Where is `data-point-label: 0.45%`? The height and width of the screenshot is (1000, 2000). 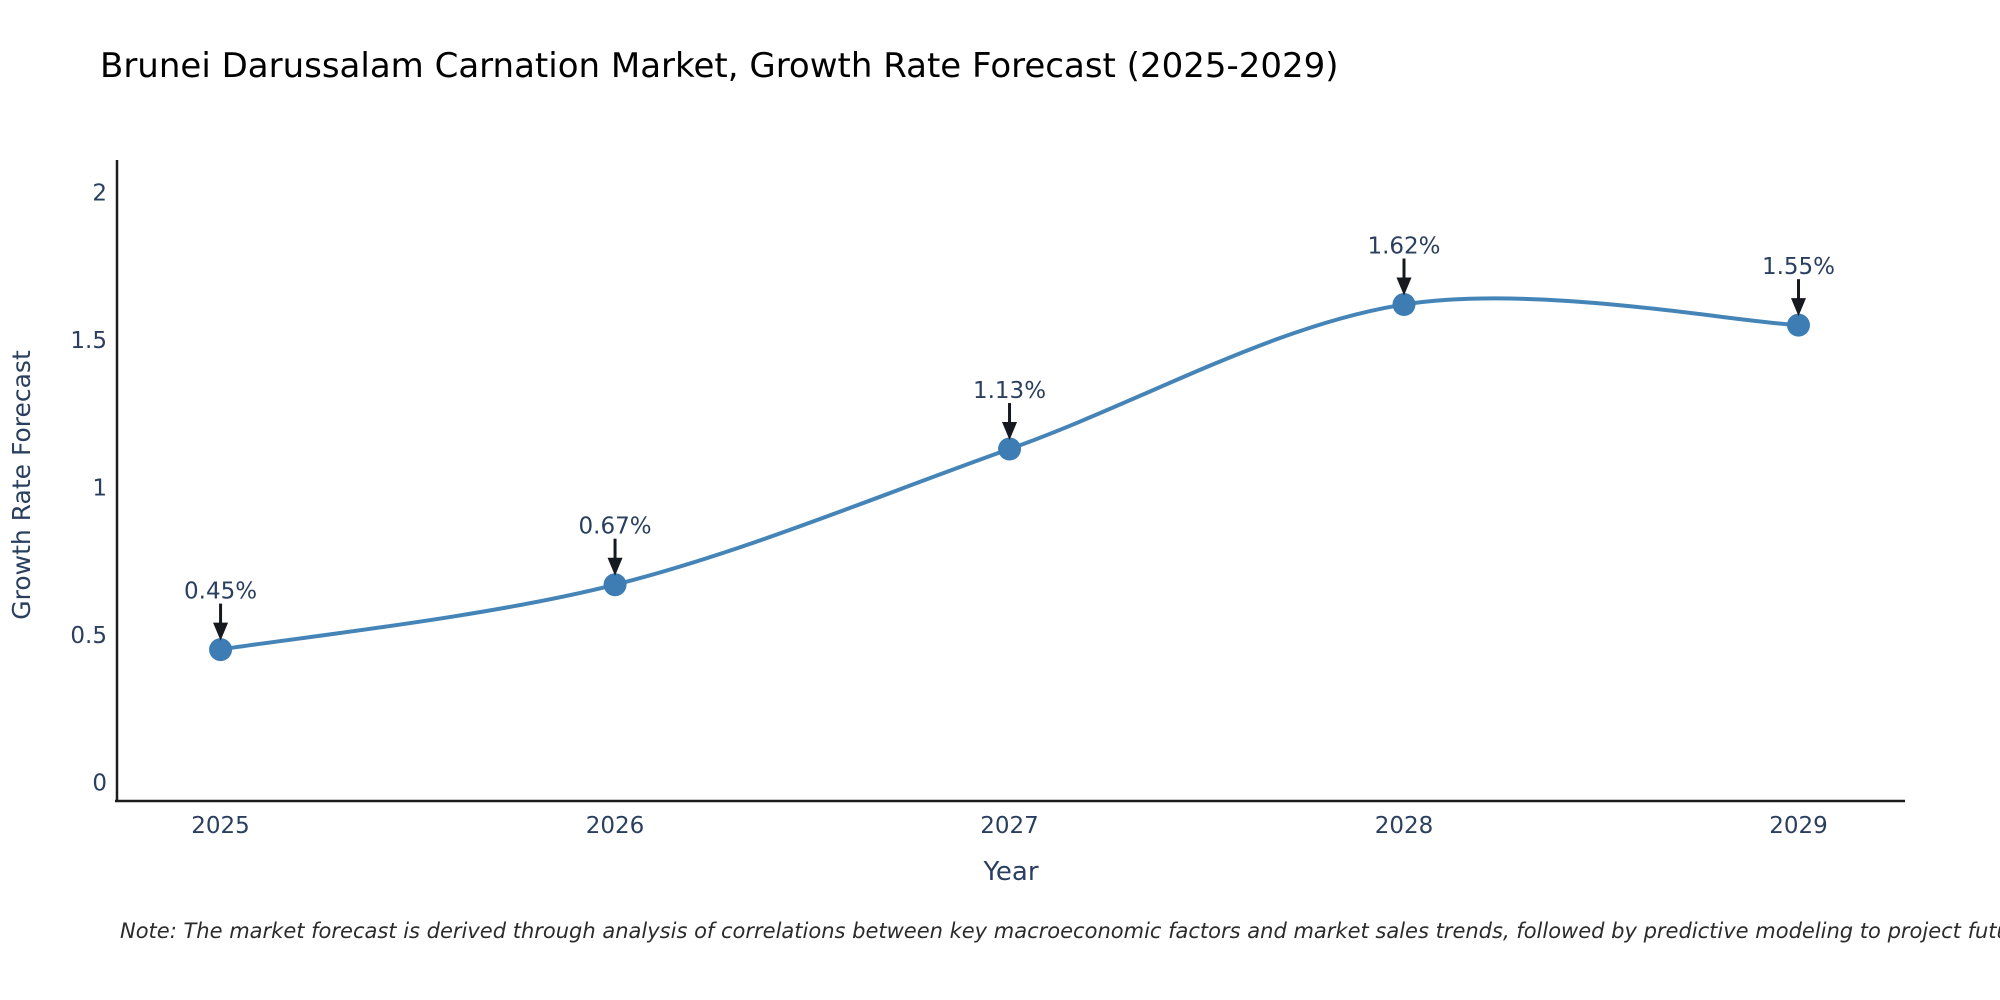 data-point-label: 0.45% is located at coordinates (220, 592).